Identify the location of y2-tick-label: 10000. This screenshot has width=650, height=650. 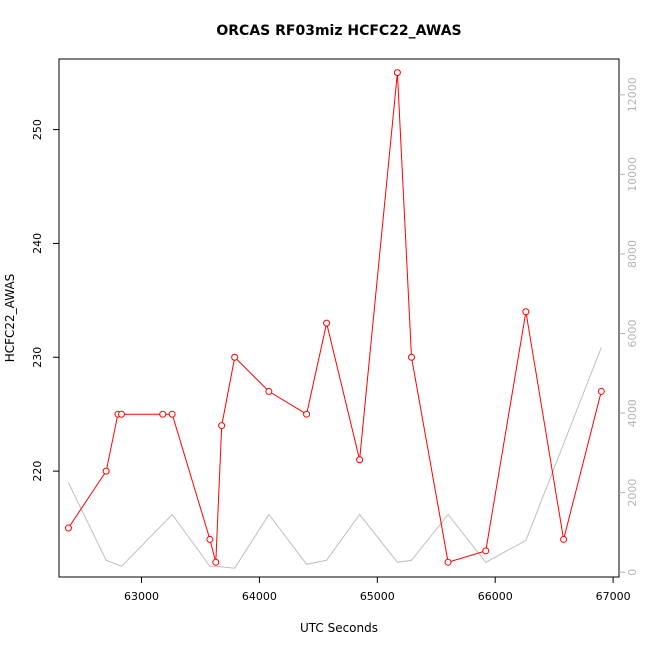
(632, 174).